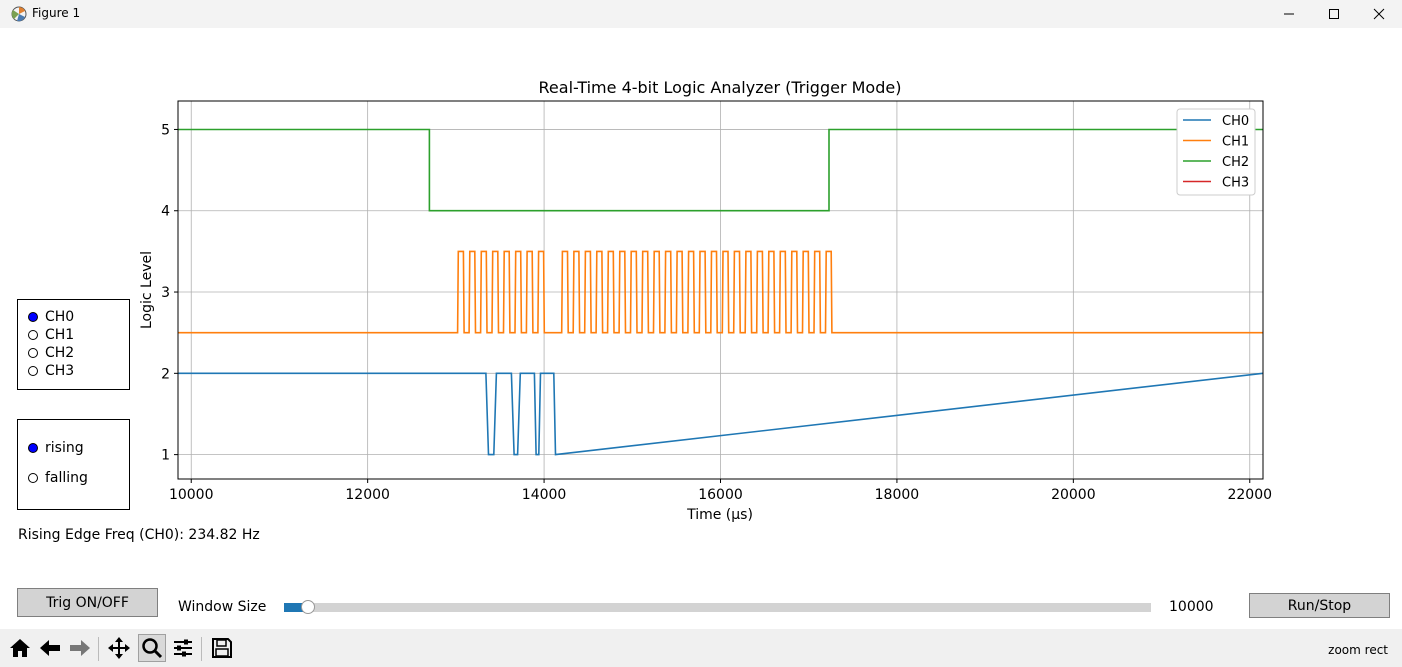  I want to click on channel-option: CH1, so click(51, 335).